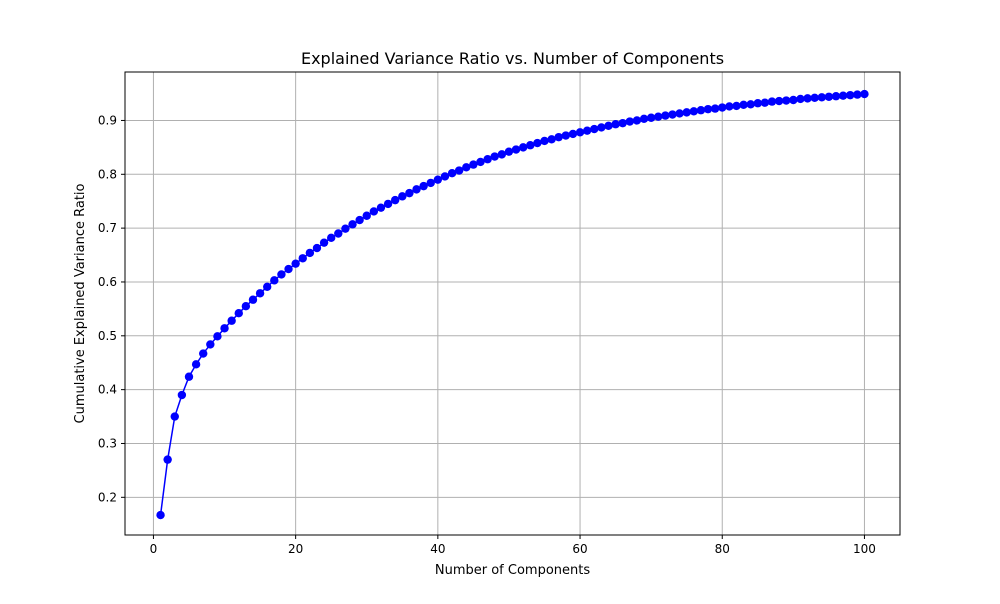  Describe the element at coordinates (295, 549) in the screenshot. I see `x-tick-label: 20` at that location.